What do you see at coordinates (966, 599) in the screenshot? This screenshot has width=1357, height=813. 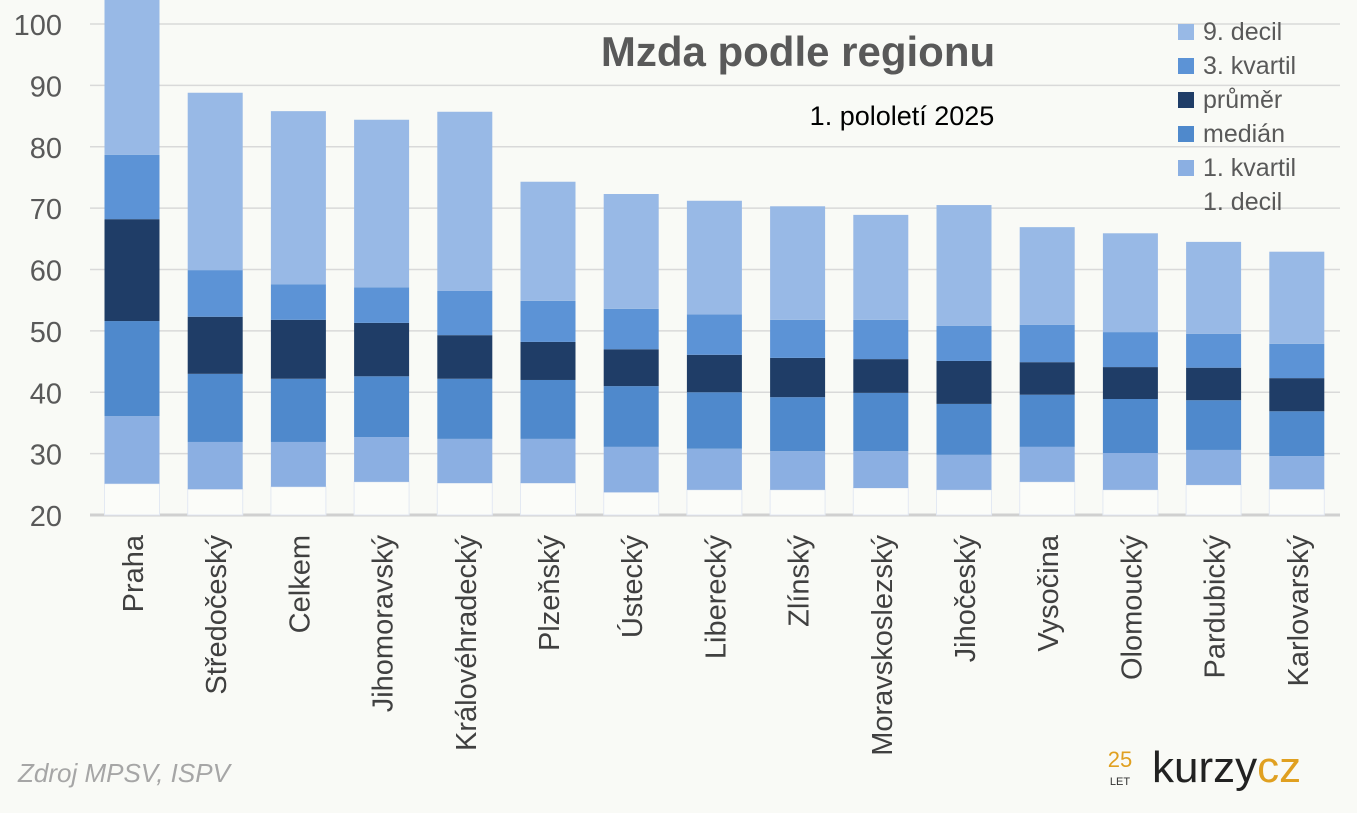 I see `x-tick-label: Jihočeský` at bounding box center [966, 599].